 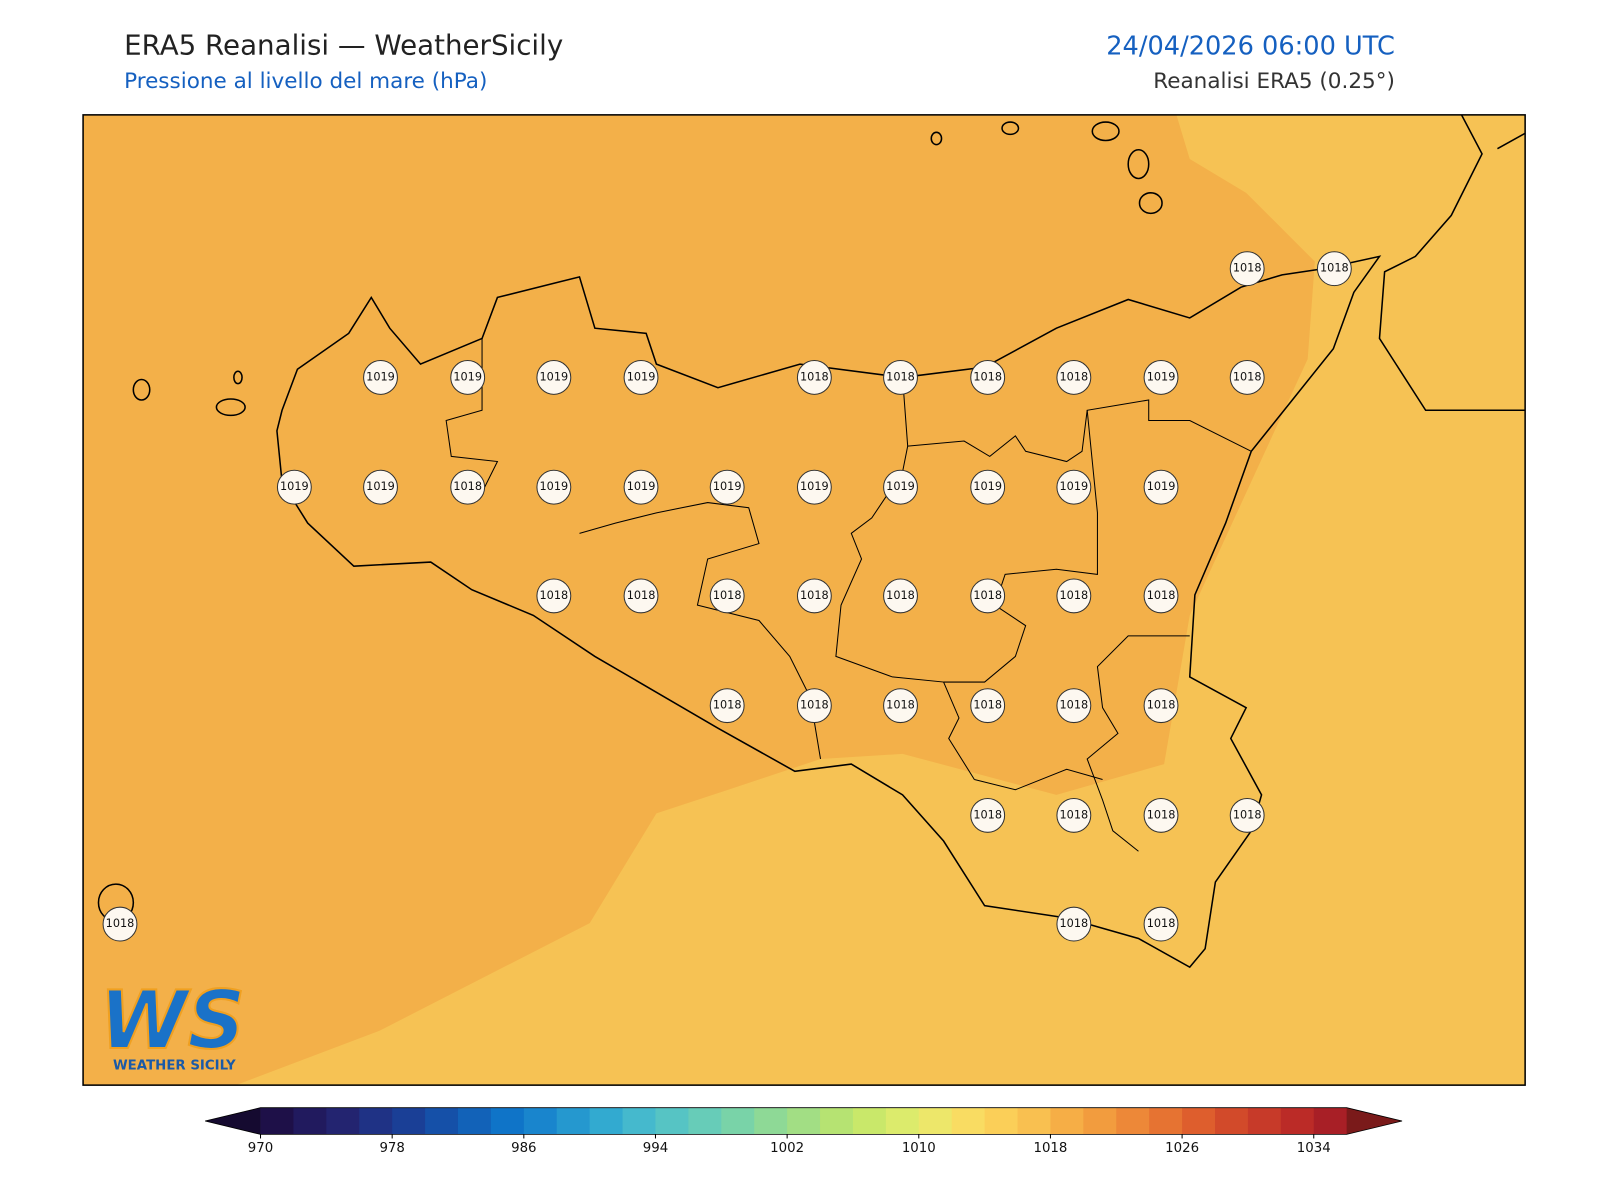 What do you see at coordinates (1250, 46) in the screenshot?
I see `datetime: 24/04/2026 06:00 UTC` at bounding box center [1250, 46].